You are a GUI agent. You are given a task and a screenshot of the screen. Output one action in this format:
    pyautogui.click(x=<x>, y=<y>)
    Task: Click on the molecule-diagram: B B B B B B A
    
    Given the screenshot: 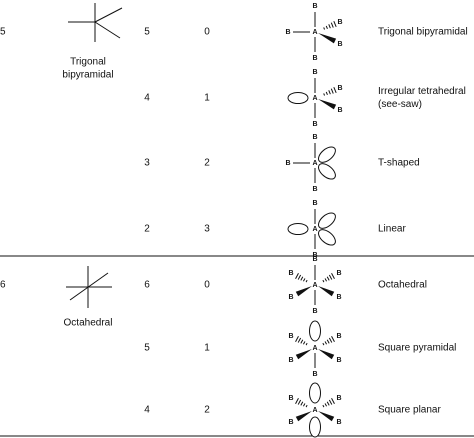 What is the action you would take?
    pyautogui.click(x=314, y=285)
    